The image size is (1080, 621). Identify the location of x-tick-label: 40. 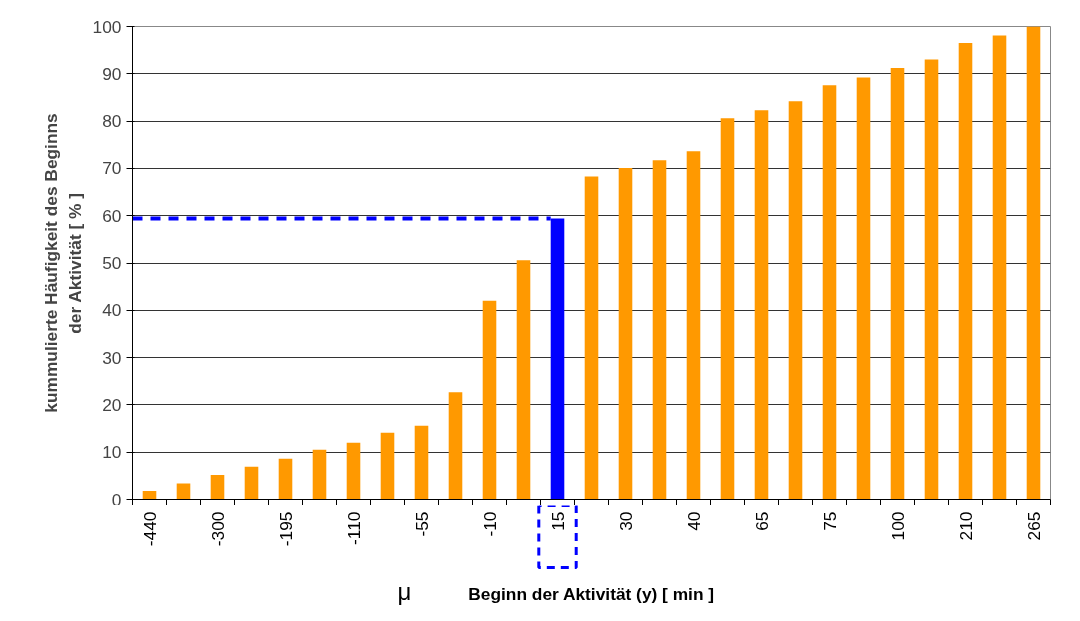
(693, 521).